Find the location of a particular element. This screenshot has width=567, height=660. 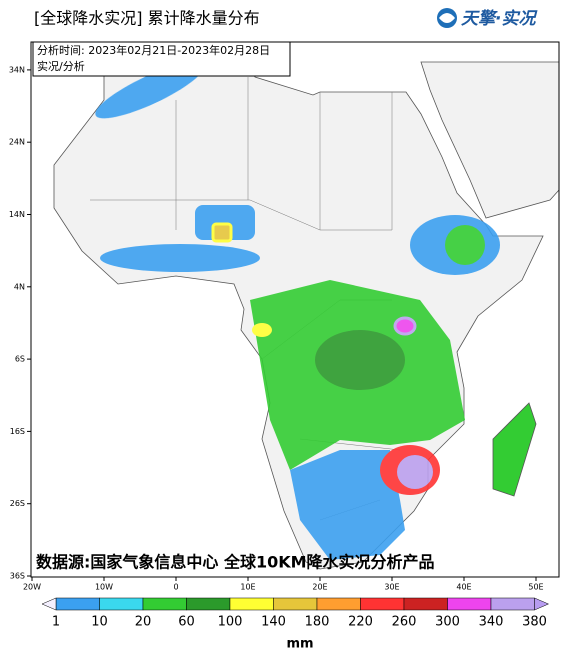

source: 数据源:国家气象信息中心 全球10KM降水实况分析产品 is located at coordinates (235, 562).